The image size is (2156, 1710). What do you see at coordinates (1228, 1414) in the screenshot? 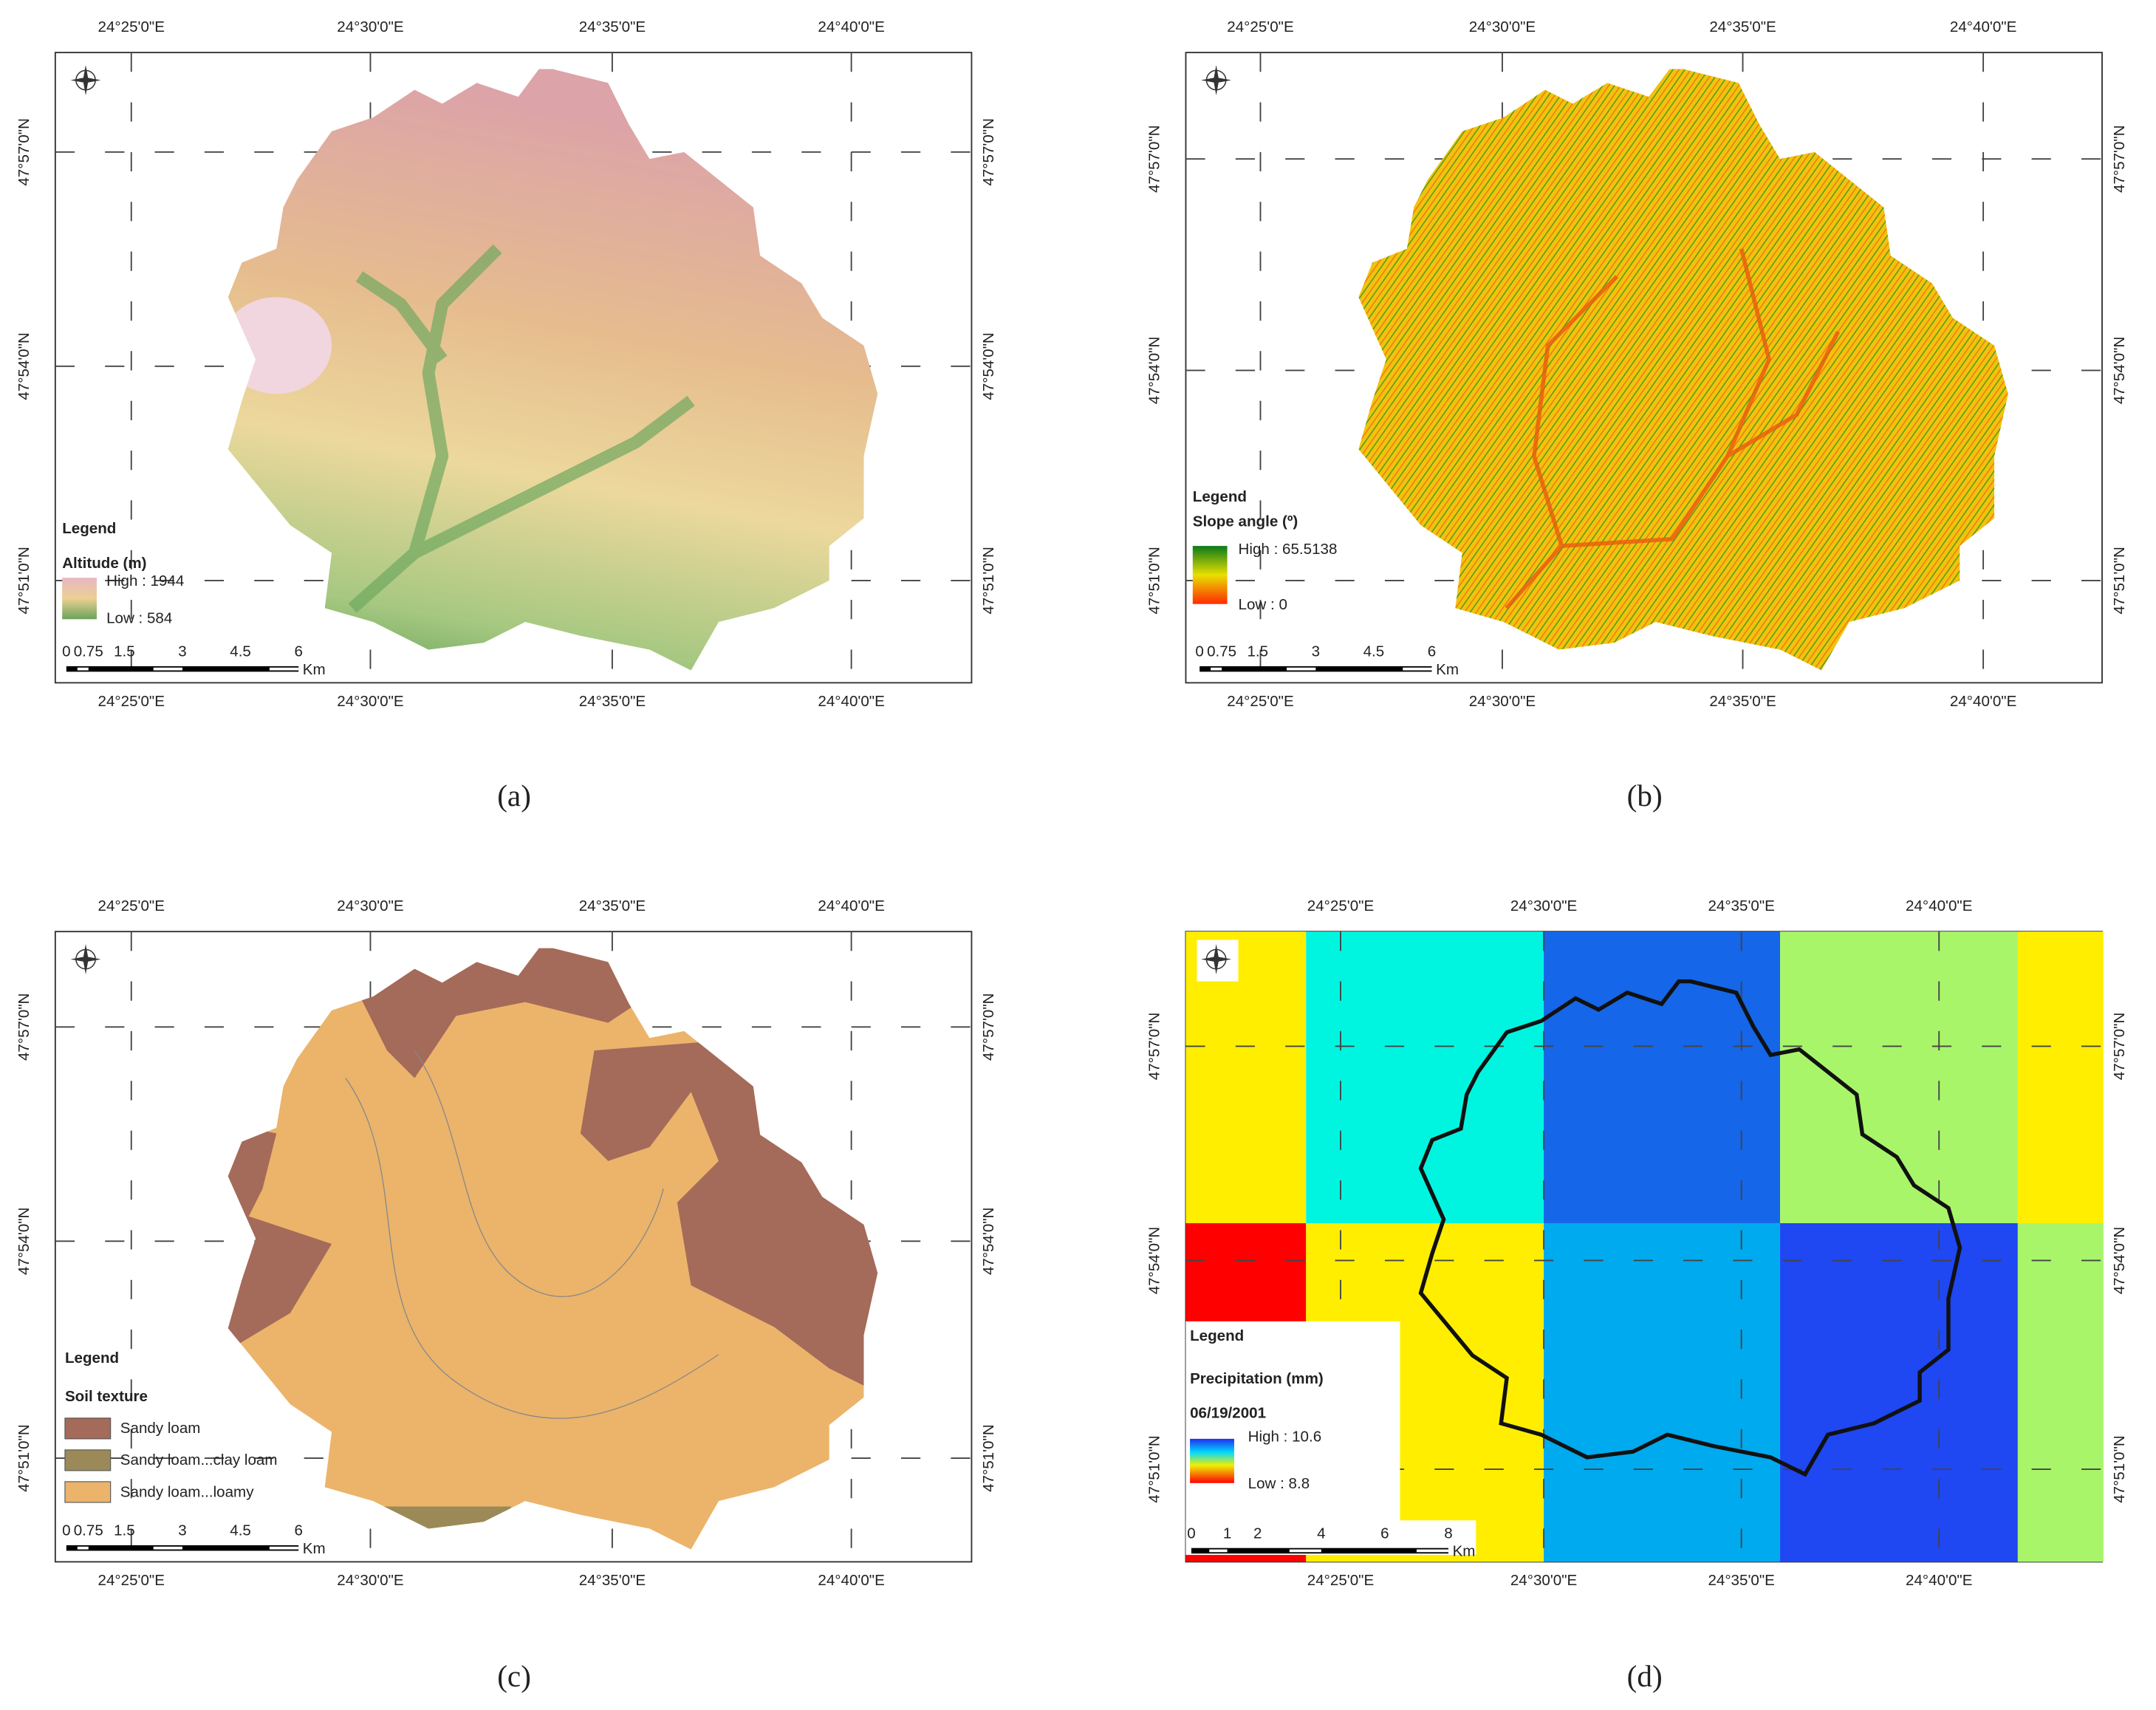
I see `legend-date: 06/19/2001` at bounding box center [1228, 1414].